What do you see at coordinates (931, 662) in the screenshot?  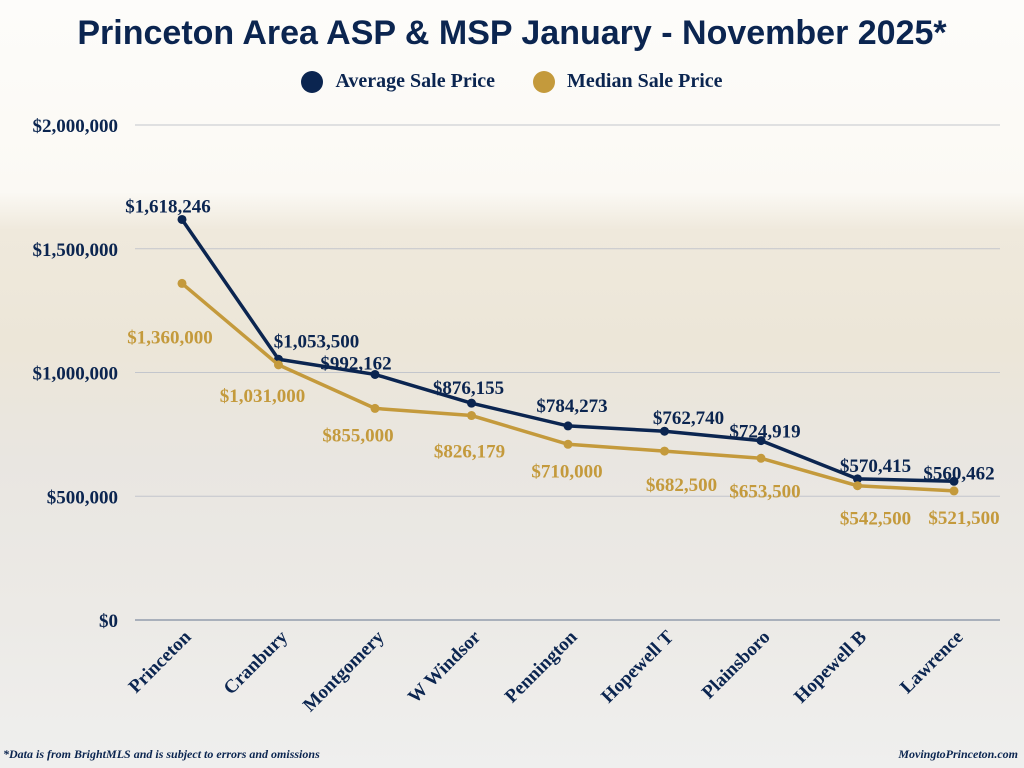 I see `x-tick-label: Lawrence` at bounding box center [931, 662].